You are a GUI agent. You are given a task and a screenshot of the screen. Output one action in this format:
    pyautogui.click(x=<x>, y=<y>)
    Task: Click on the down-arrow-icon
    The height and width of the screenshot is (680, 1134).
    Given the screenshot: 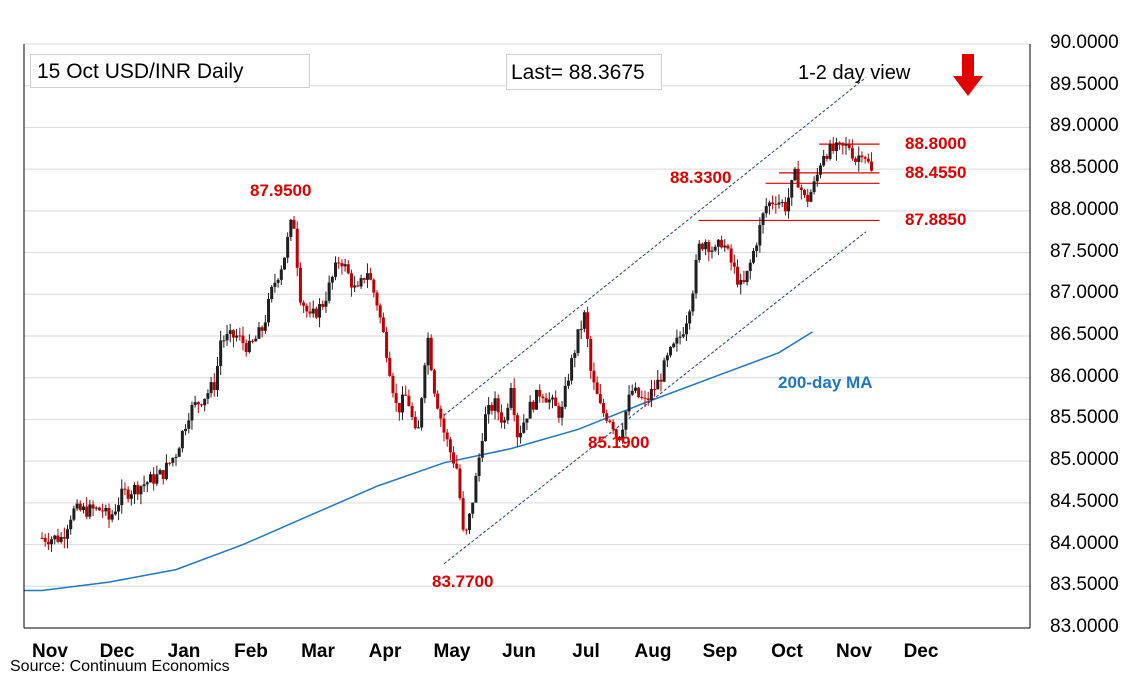 What is the action you would take?
    pyautogui.click(x=968, y=75)
    